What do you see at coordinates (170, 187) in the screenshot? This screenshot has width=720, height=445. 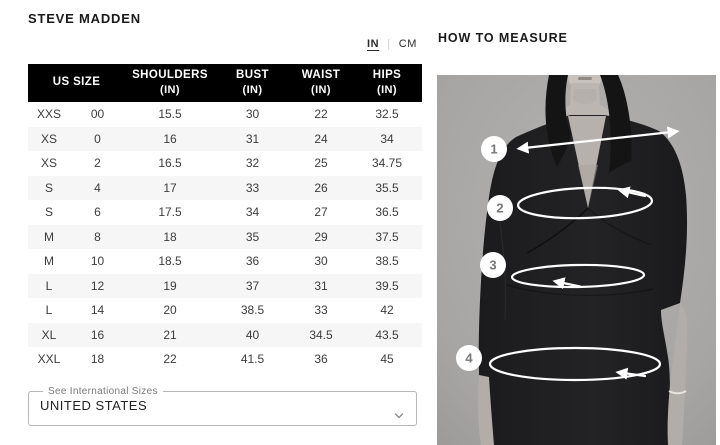 I see `size-cell: 17` at bounding box center [170, 187].